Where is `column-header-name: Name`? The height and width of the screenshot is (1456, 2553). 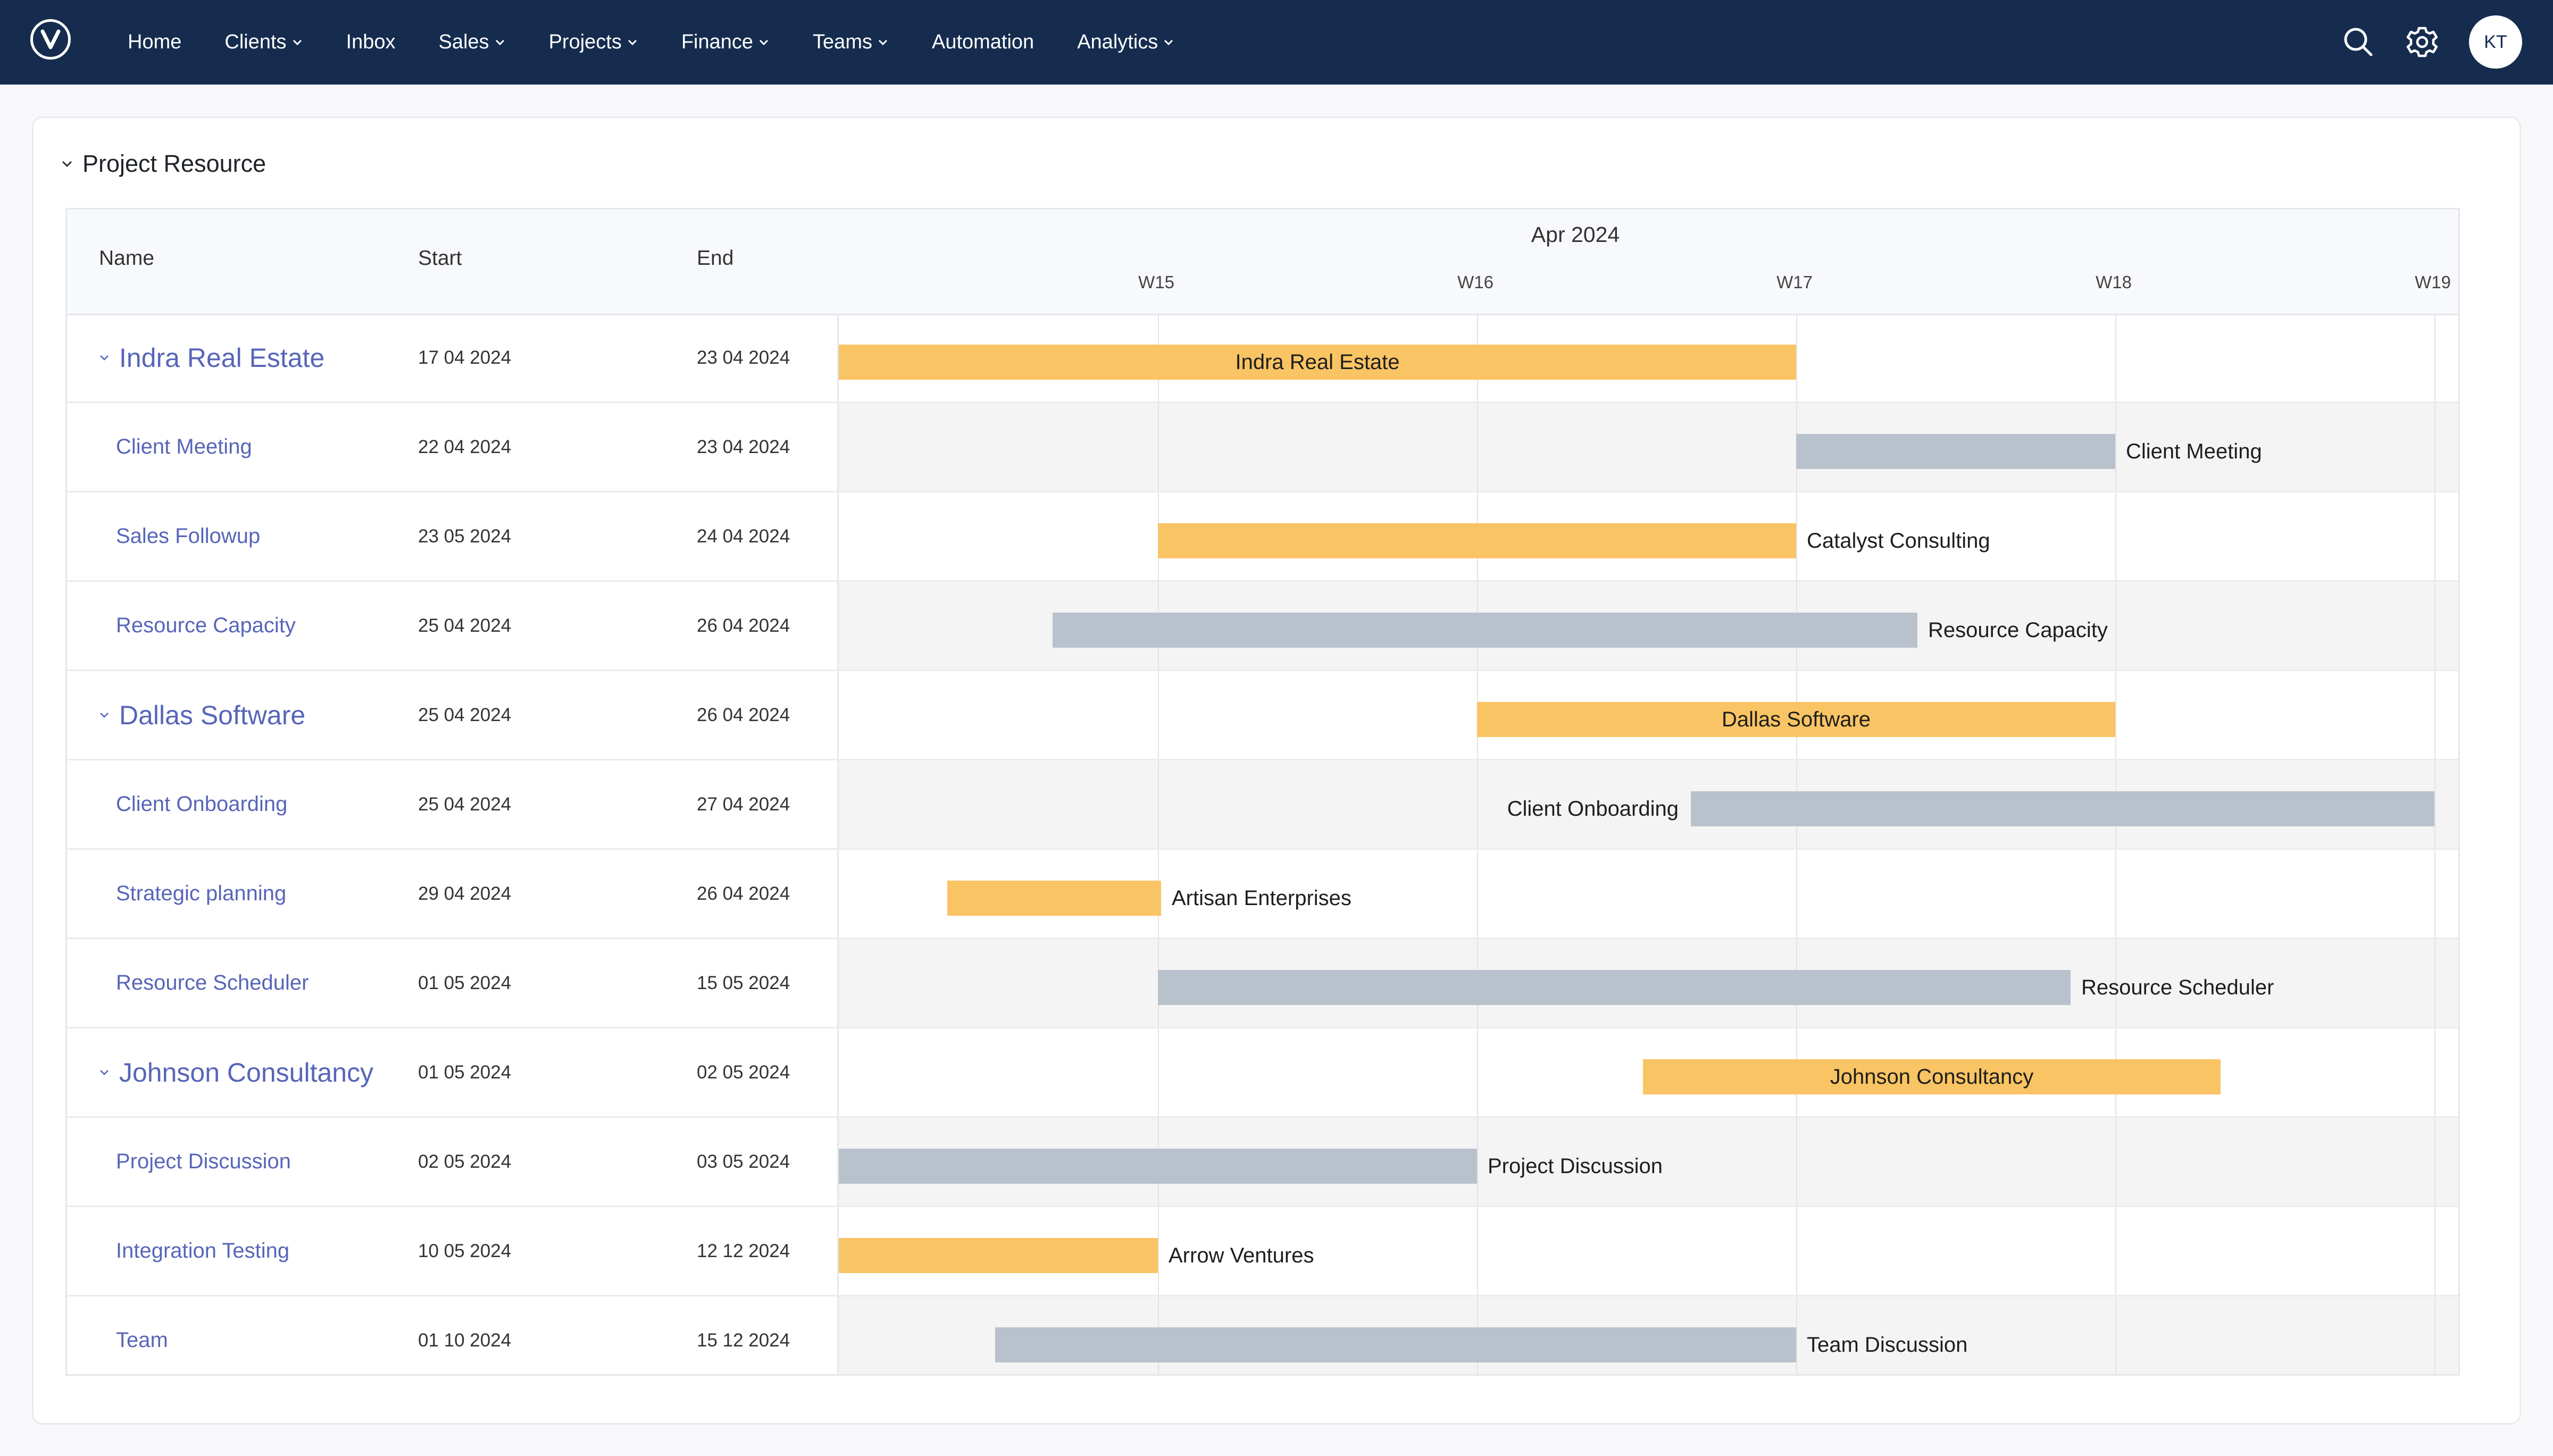
column-header-name: Name is located at coordinates (127, 258).